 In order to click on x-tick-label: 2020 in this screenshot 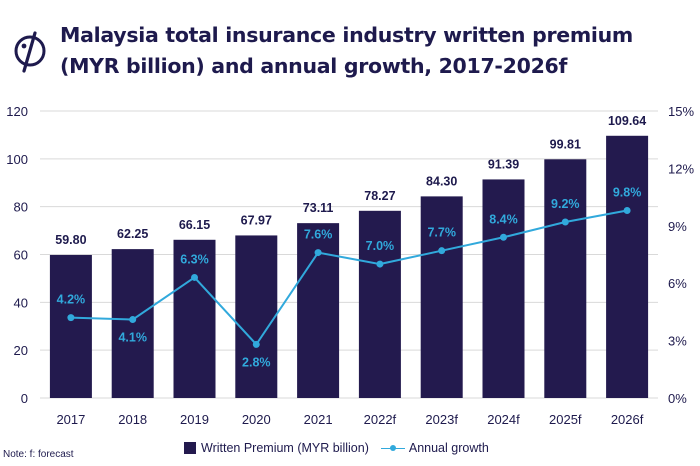, I will do `click(256, 419)`.